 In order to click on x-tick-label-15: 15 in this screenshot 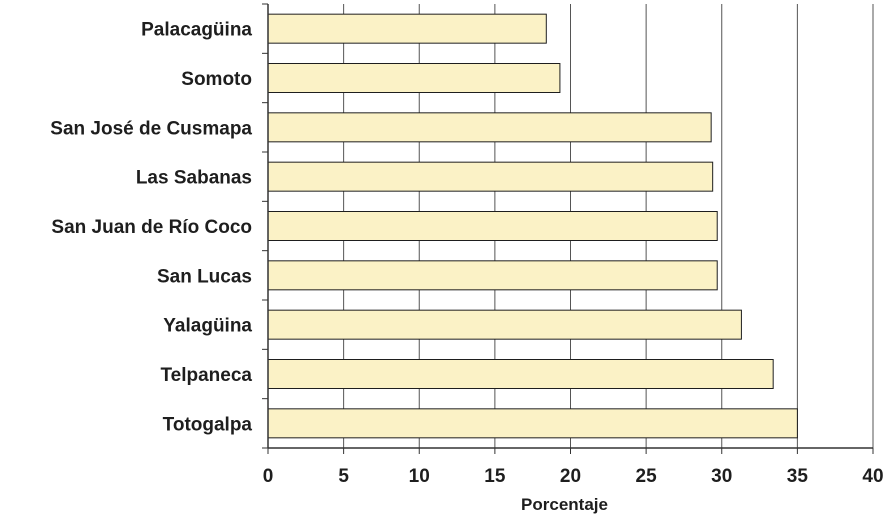, I will do `click(495, 476)`.